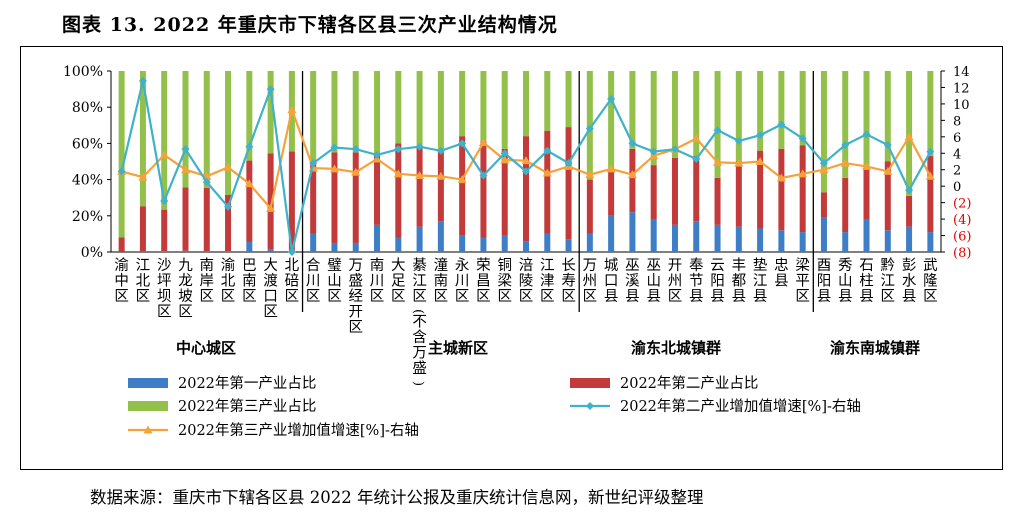  Describe the element at coordinates (957, 138) in the screenshot. I see `right-axis-tick-label: 6` at that location.